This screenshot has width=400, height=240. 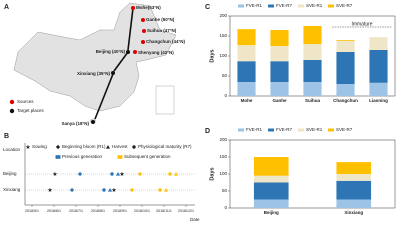 What do you see at coordinates (166, 41) in the screenshot?
I see `place-label: Changchun (44°N)` at bounding box center [166, 41].